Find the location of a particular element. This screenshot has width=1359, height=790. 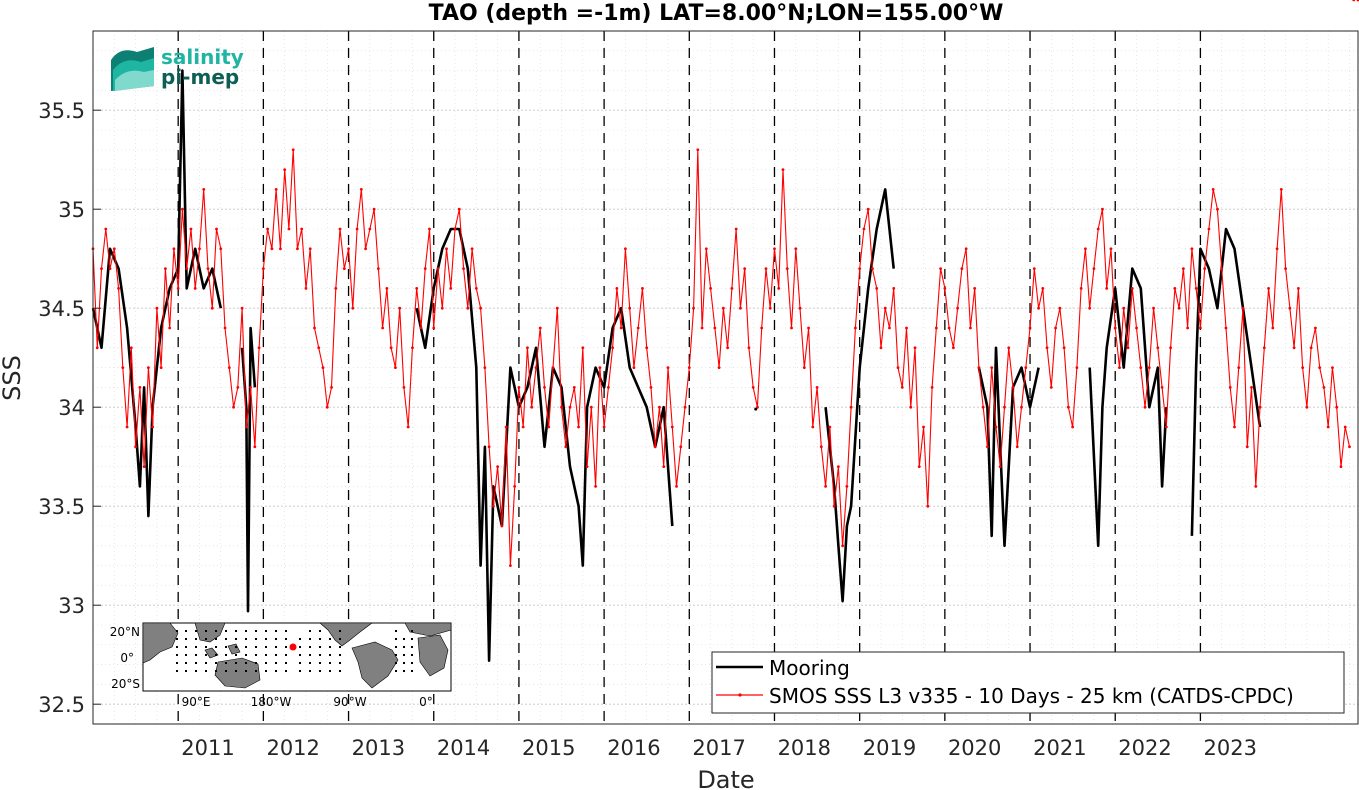

x-tick-label: 2017 is located at coordinates (718, 748).